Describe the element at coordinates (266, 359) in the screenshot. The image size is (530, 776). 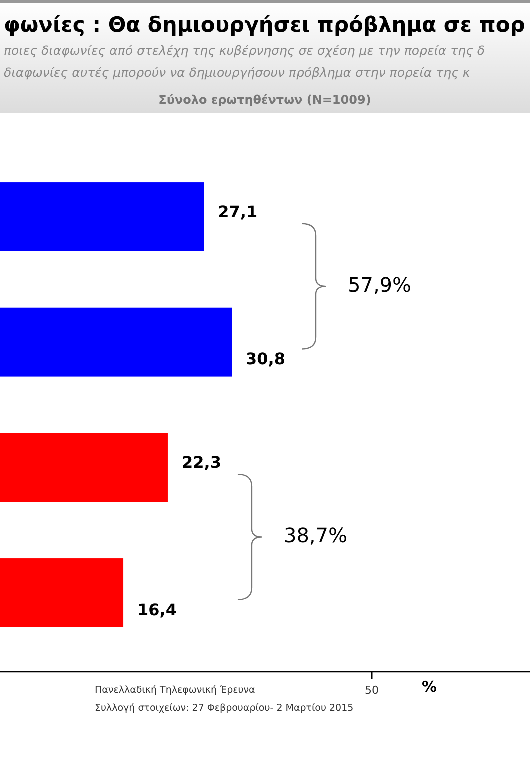
I see `data-label: 30,8` at that location.